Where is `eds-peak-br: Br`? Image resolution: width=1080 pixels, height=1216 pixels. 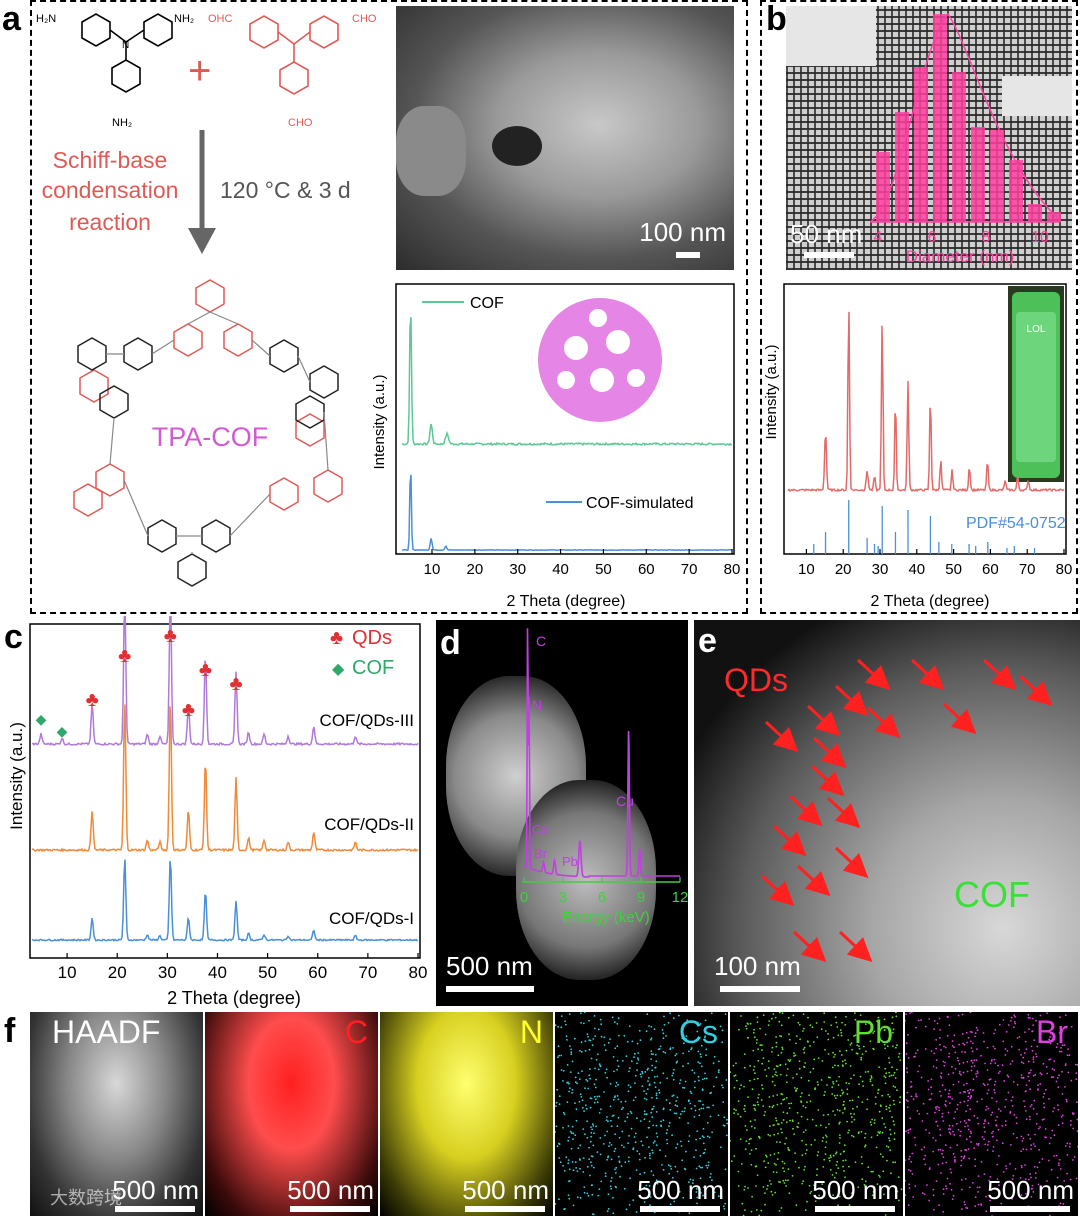
eds-peak-br: Br is located at coordinates (541, 853).